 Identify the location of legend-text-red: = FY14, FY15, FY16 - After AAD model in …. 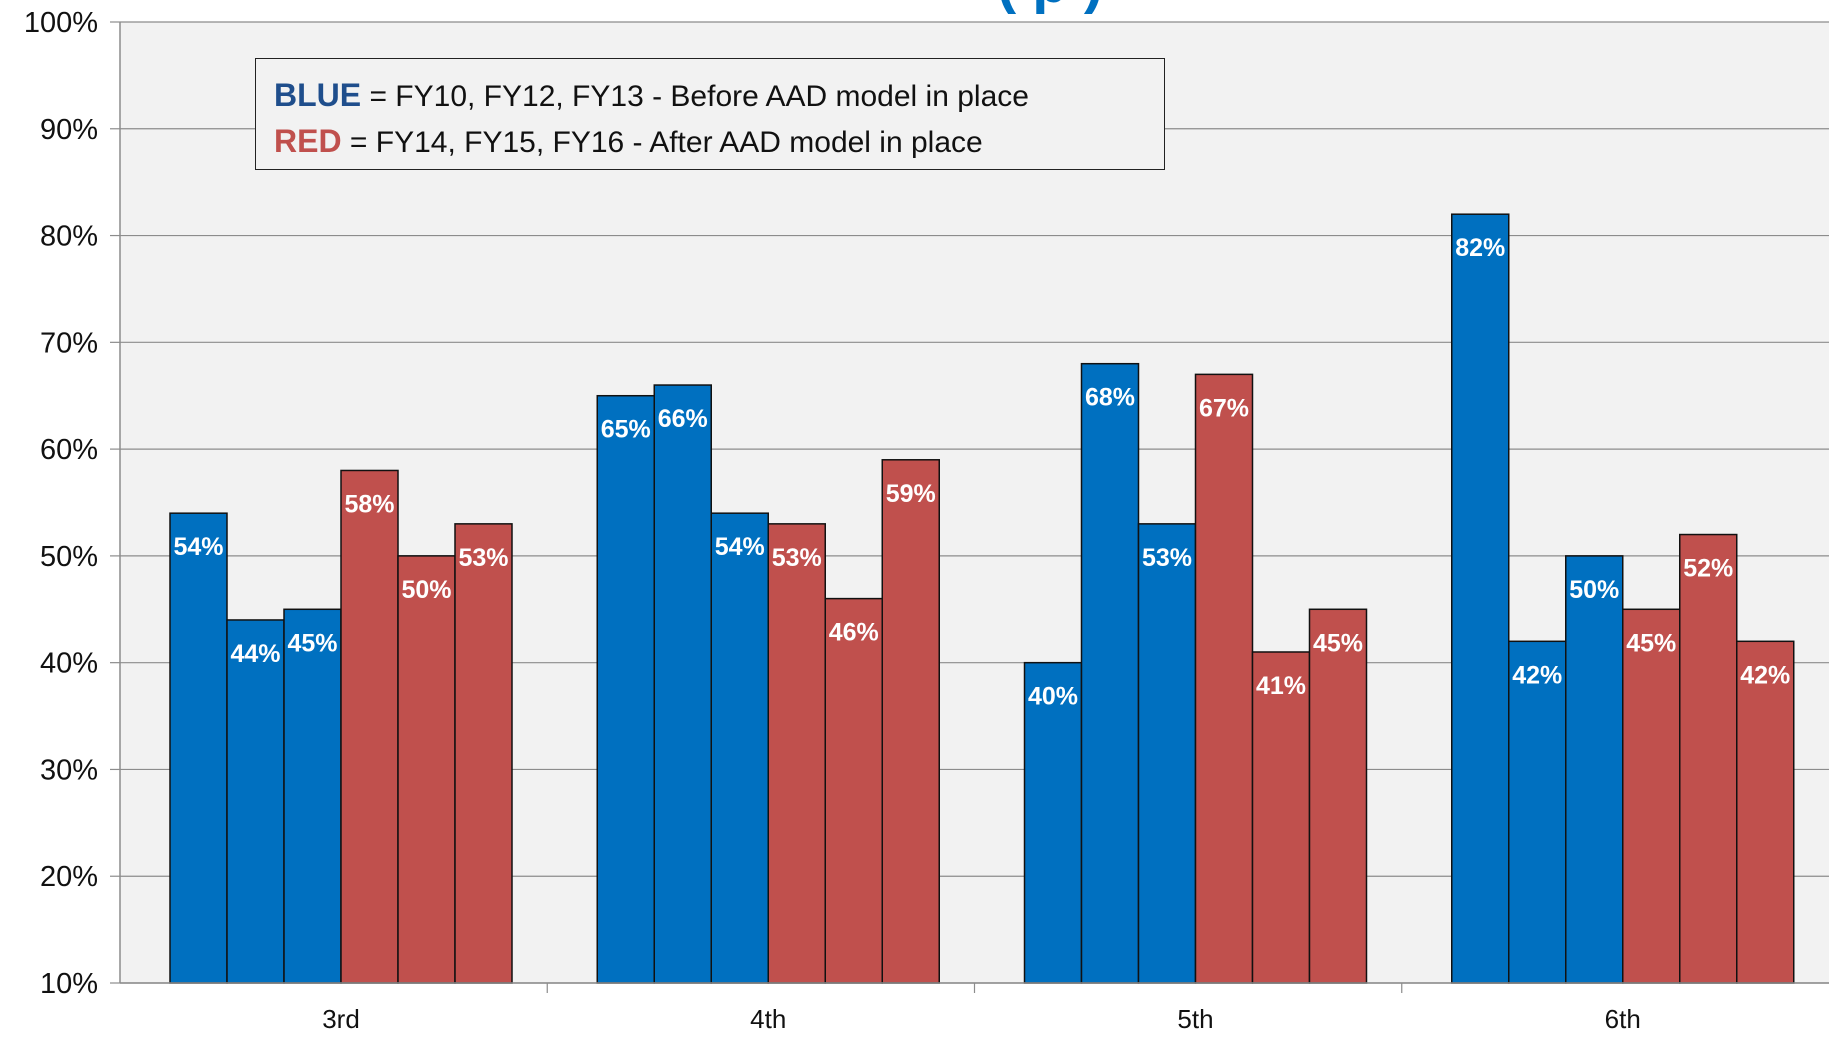
(662, 142).